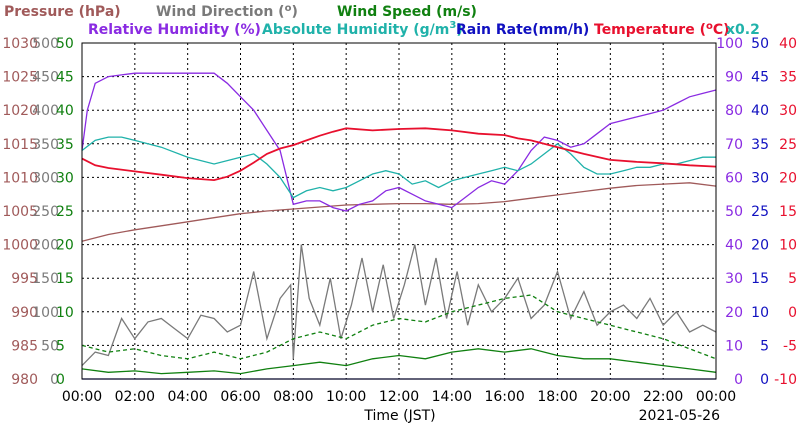  Describe the element at coordinates (407, 12) in the screenshot. I see `legend-wind-speed: Wind Speed (m/s)` at that location.